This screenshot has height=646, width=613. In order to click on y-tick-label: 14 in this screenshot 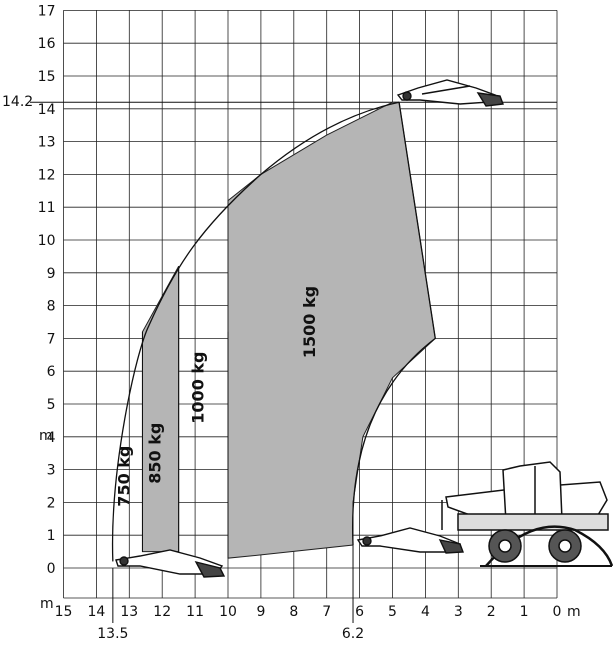, I will do `click(47, 110)`.